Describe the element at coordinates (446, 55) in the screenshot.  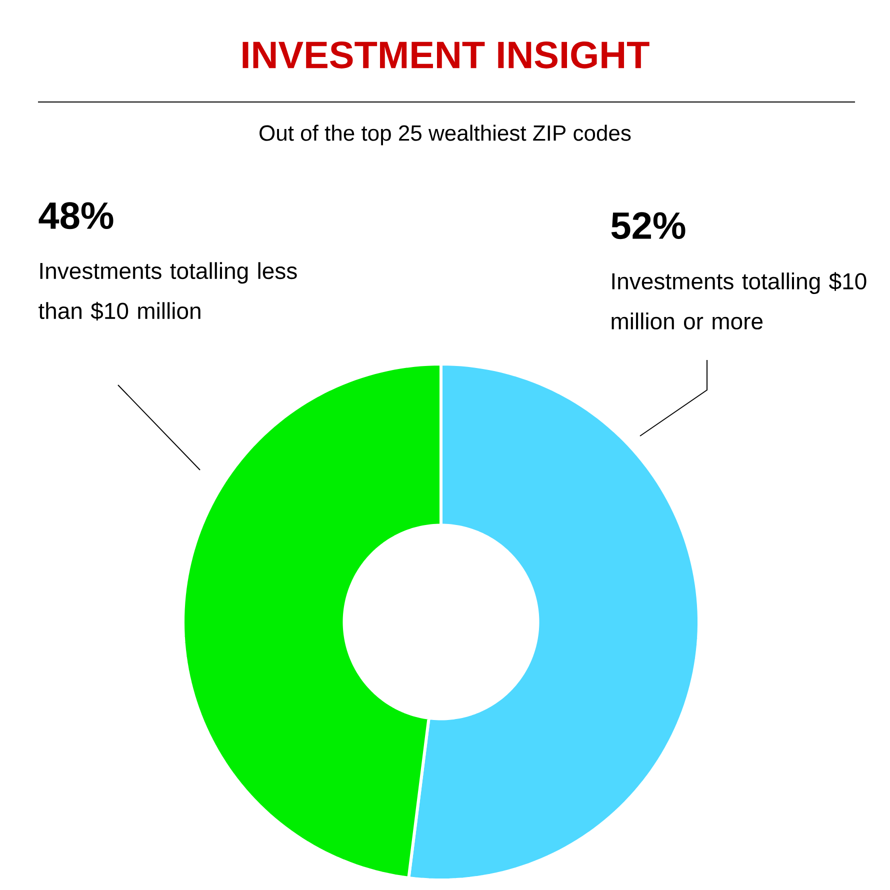
I see `chart-title: INVESTMENT INSIGHT` at that location.